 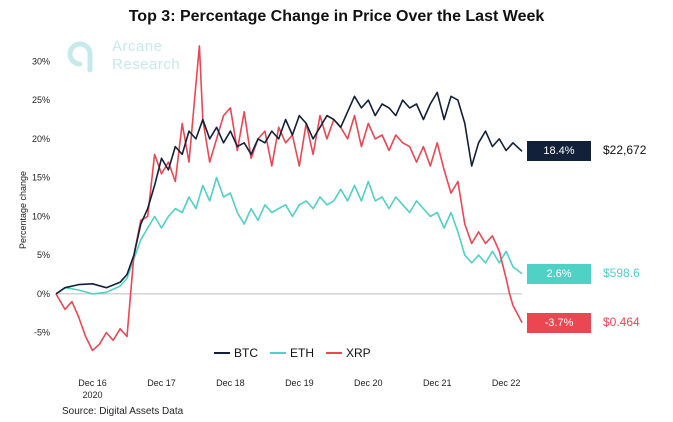 I want to click on legend-label-eth: ETH, so click(x=302, y=353).